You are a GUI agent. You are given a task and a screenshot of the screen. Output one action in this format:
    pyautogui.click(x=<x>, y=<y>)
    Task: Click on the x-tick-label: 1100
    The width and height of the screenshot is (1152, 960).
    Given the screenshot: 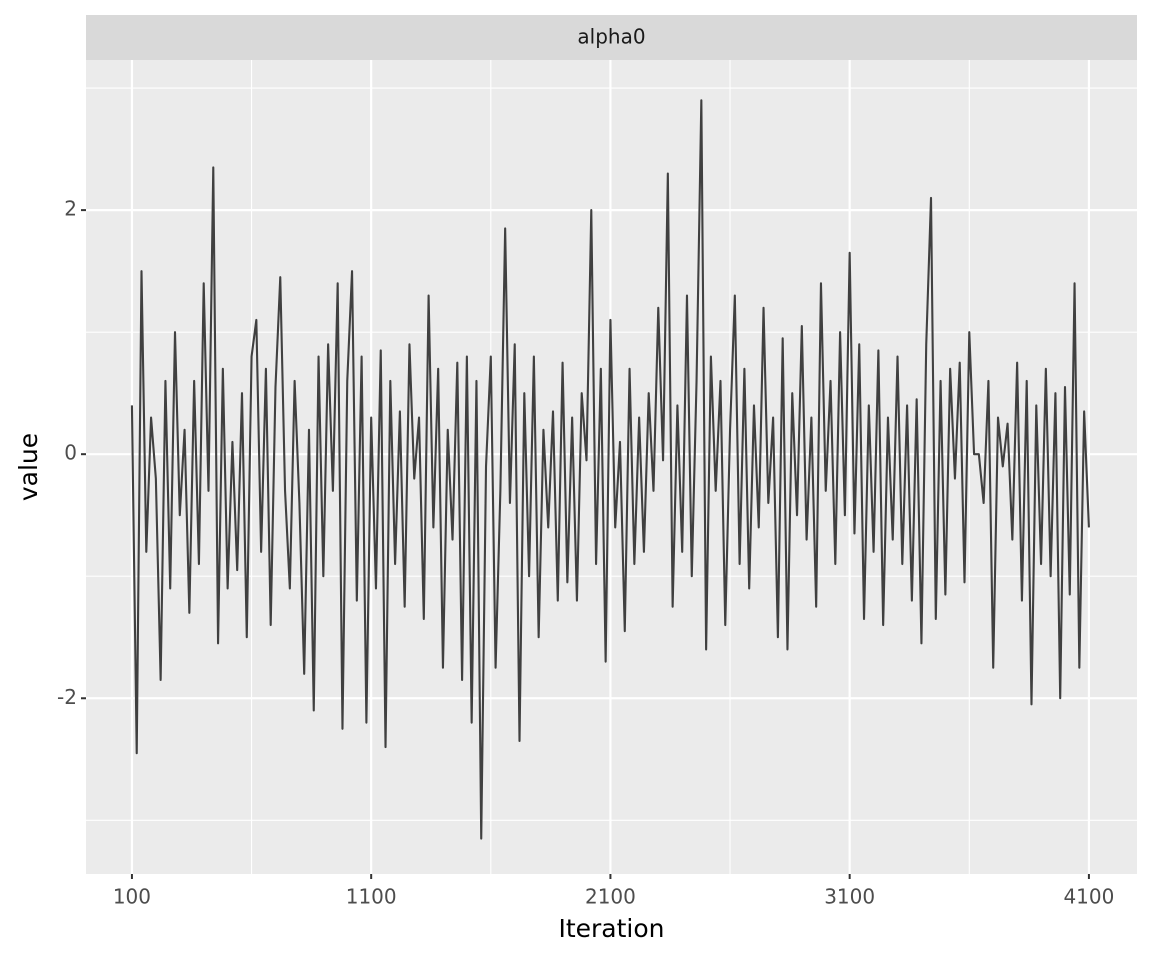 What is the action you would take?
    pyautogui.click(x=371, y=897)
    